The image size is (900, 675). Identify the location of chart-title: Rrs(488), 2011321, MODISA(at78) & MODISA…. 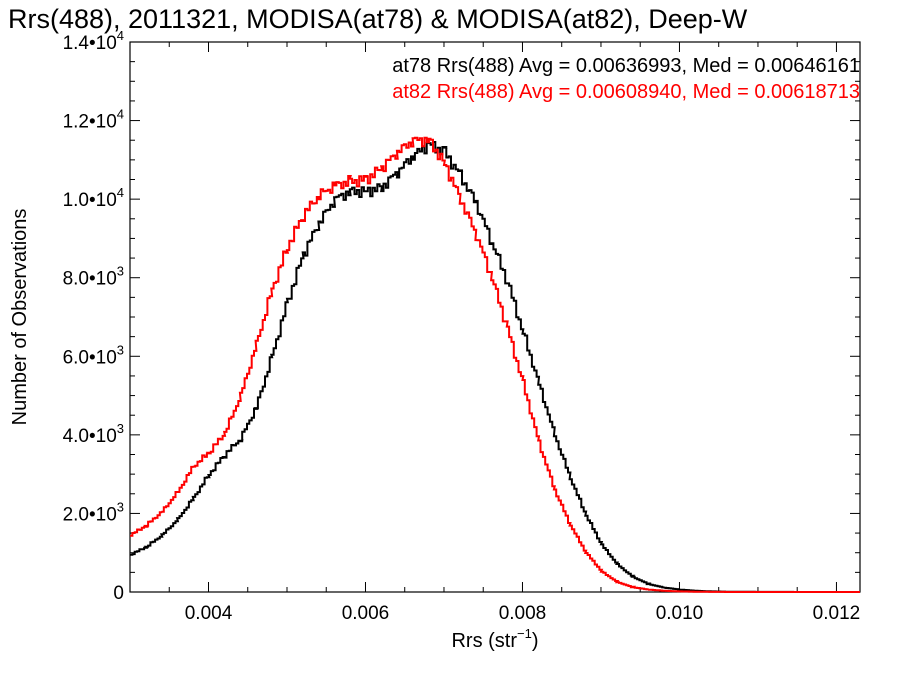
(378, 19).